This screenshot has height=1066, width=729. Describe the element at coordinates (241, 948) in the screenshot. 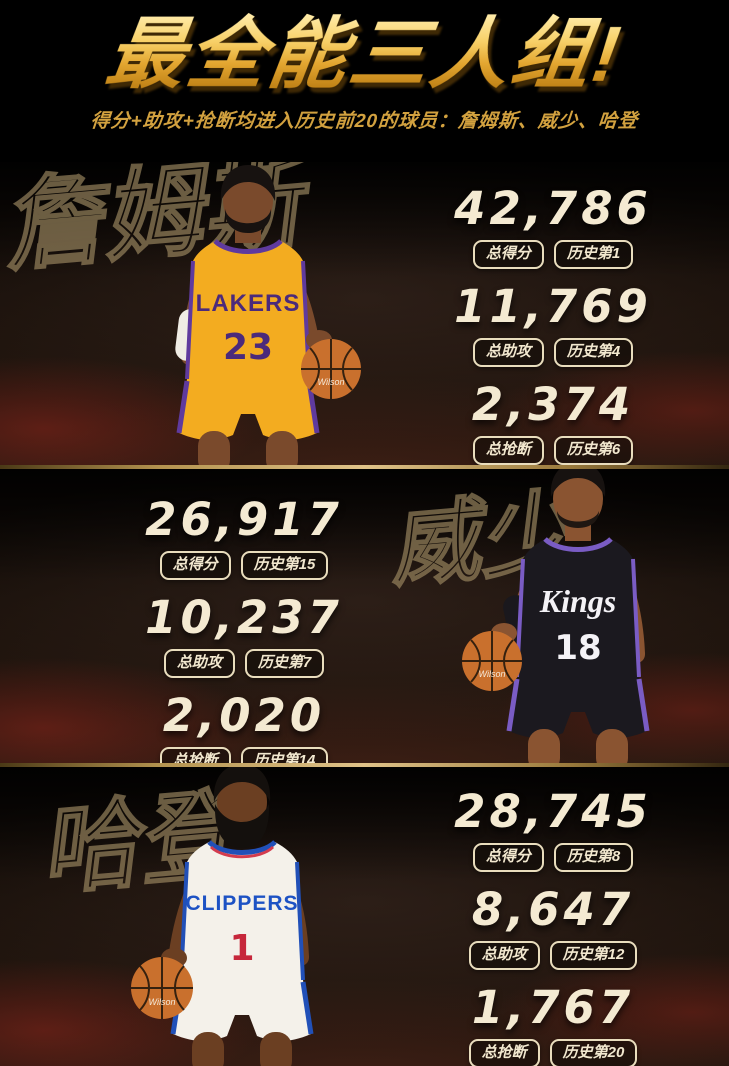

I see `jersey-number-text: 1` at that location.